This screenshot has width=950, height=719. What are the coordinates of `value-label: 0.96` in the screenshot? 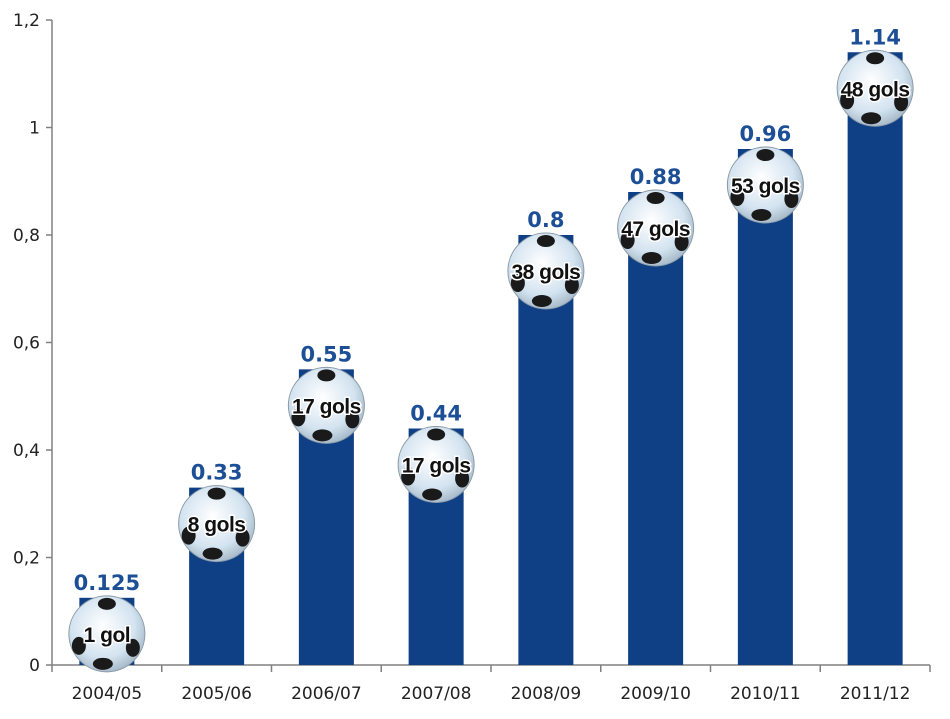 It's located at (765, 134).